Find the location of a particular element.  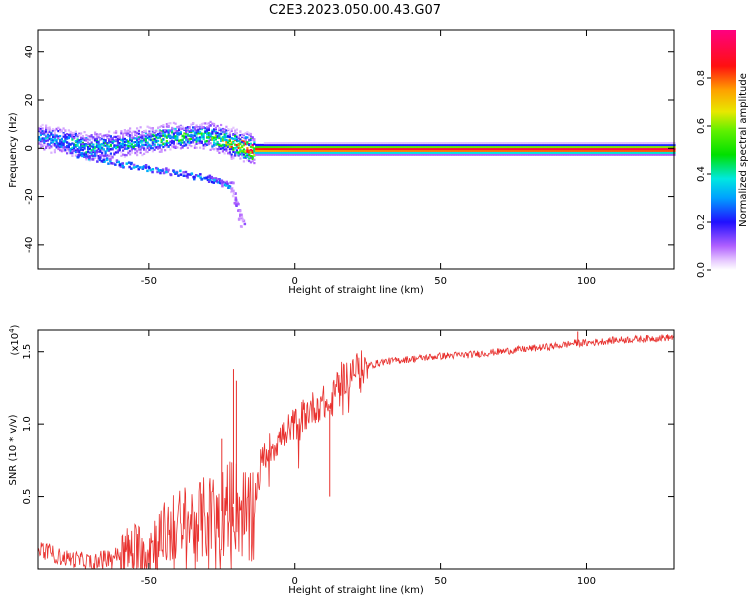

spectrogram-cell-1977 is located at coordinates (383, 147).